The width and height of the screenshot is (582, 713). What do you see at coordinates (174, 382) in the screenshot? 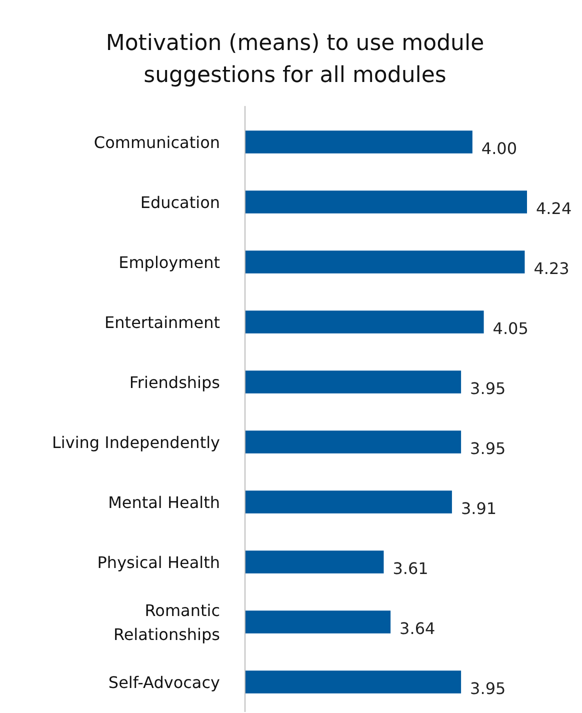
I see `y-tick-label: Friendships` at bounding box center [174, 382].